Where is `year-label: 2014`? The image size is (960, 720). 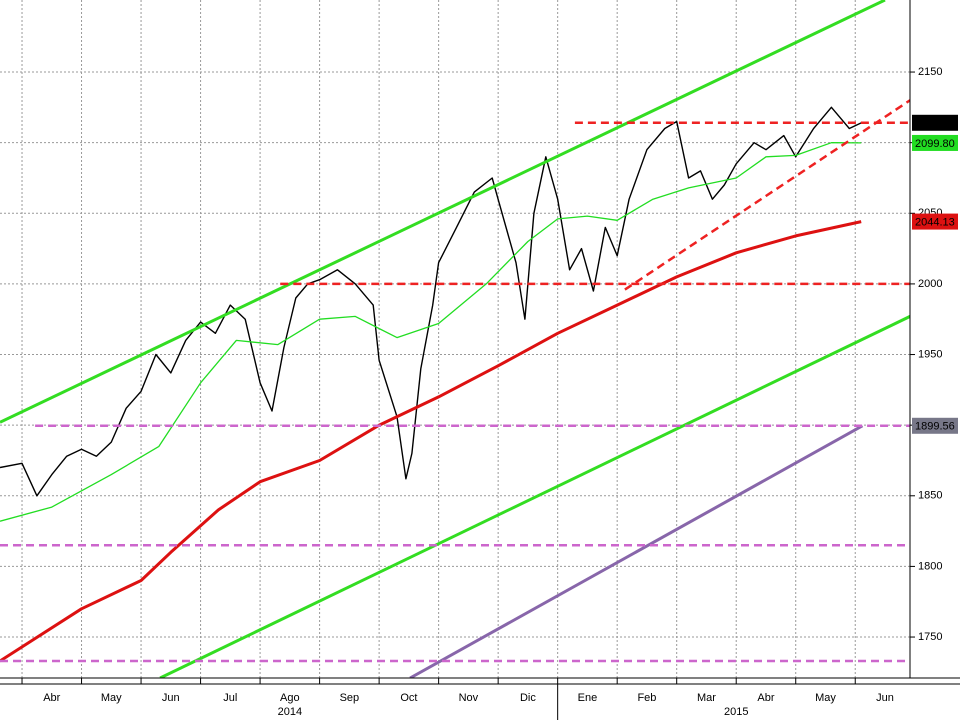
year-label: 2014 is located at coordinates (290, 712).